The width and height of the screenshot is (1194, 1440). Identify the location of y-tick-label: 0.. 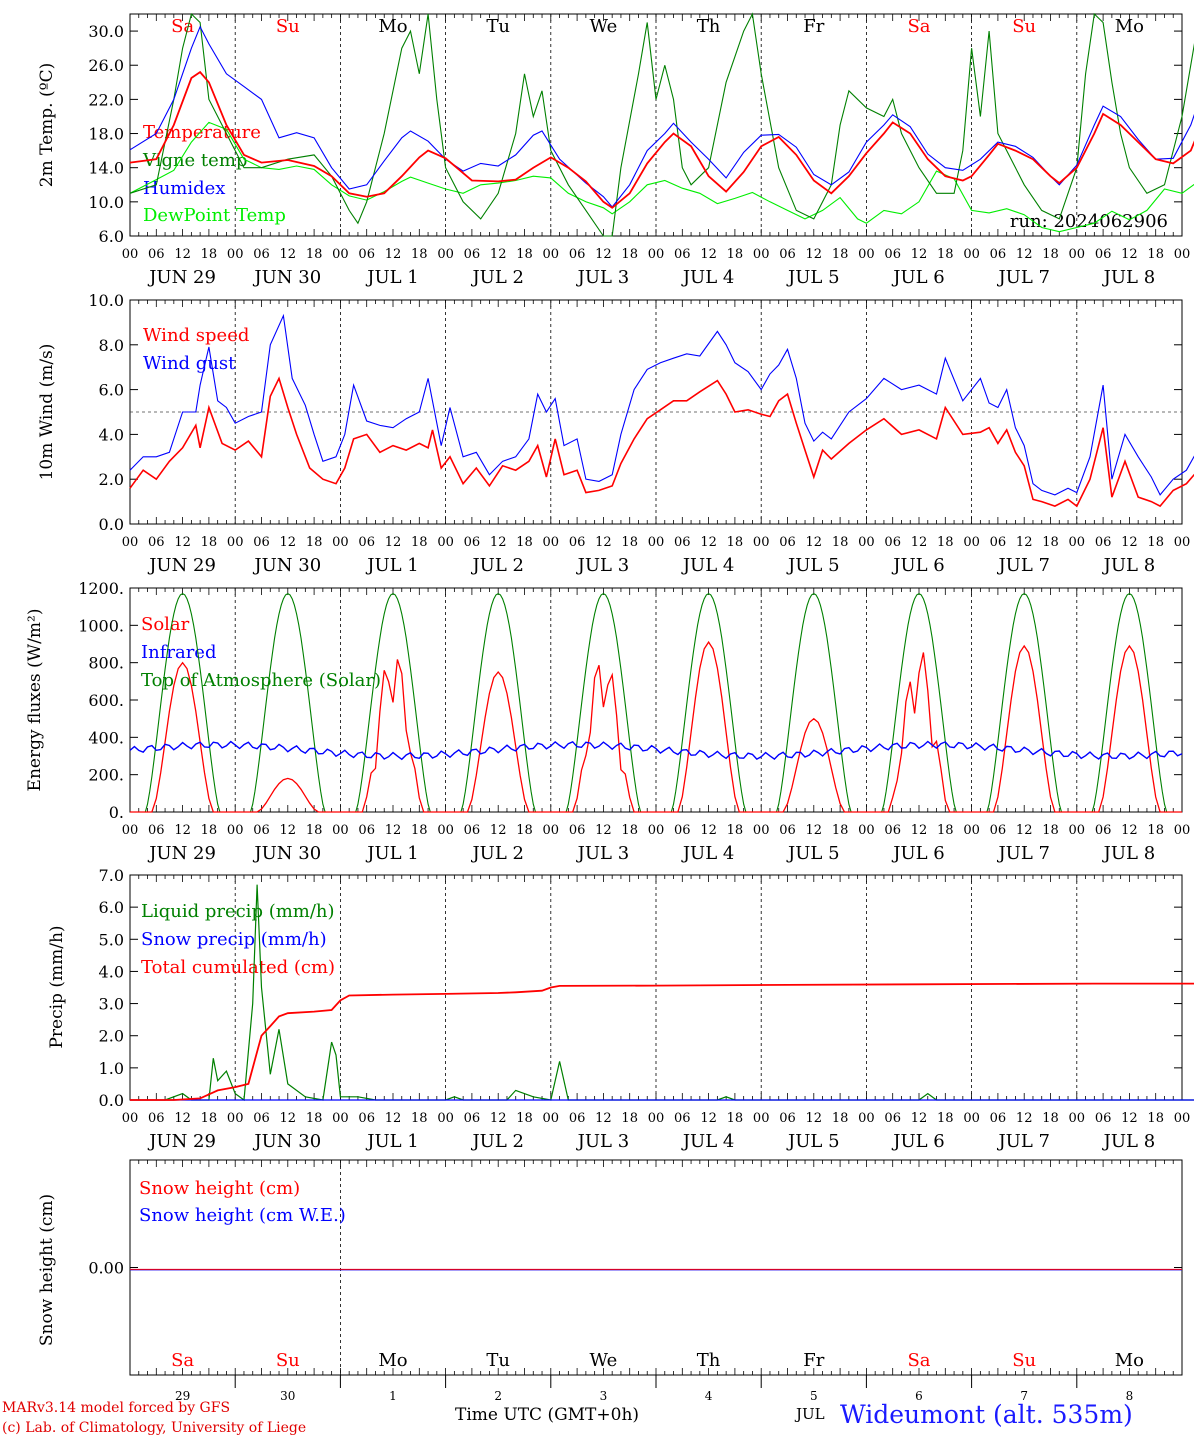
(116, 812).